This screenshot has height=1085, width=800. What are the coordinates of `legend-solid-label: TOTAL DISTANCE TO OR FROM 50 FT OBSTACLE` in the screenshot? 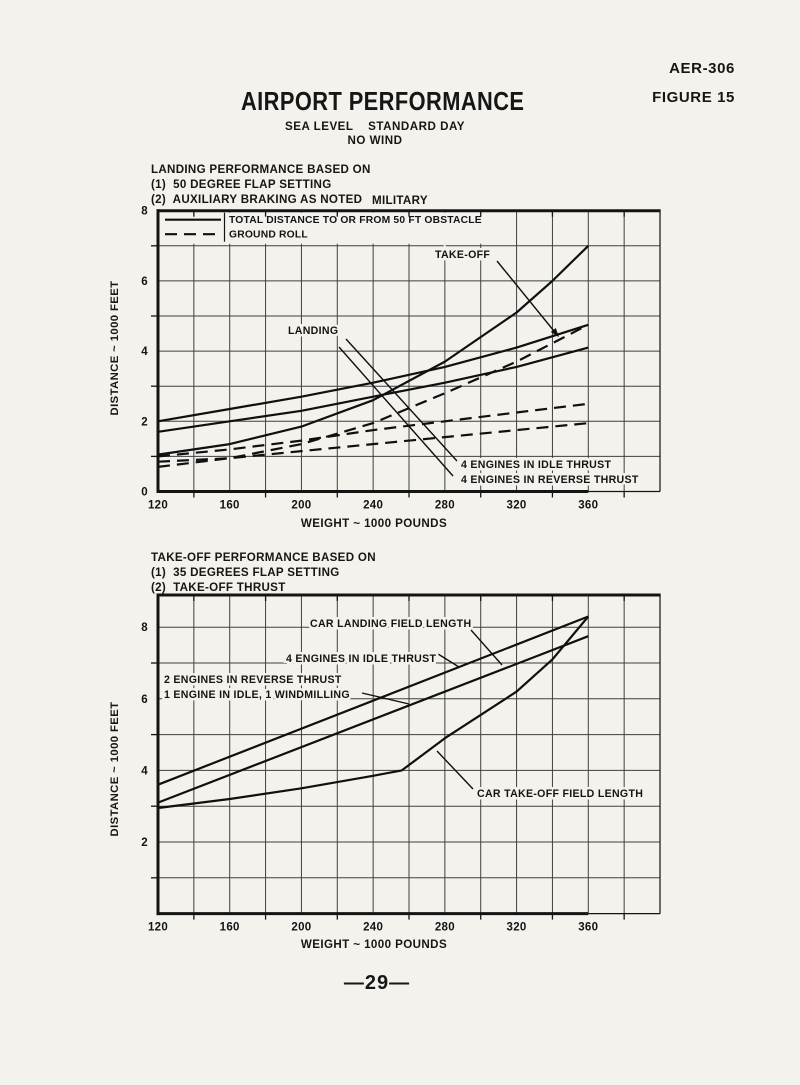 It's located at (355, 220).